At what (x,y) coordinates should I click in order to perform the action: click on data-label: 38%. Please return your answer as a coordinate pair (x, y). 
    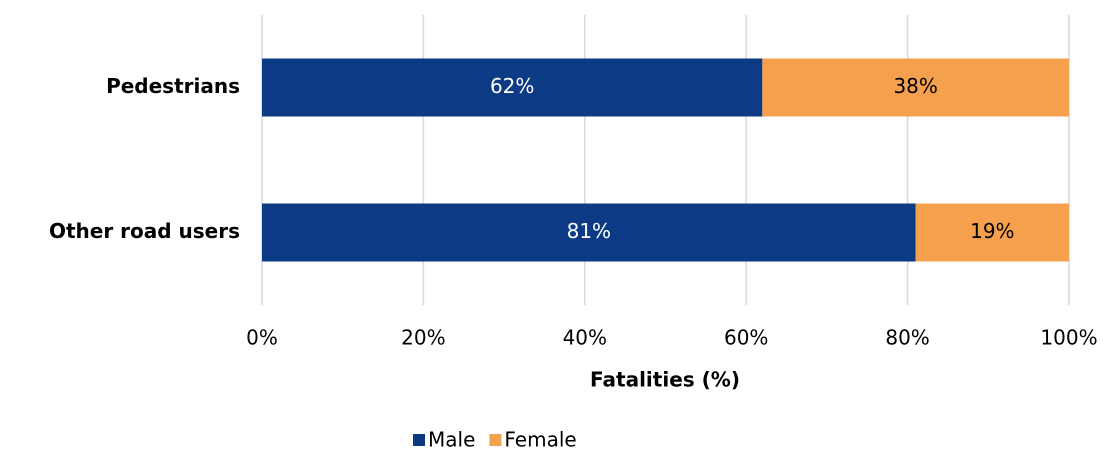
    Looking at the image, I should click on (915, 86).